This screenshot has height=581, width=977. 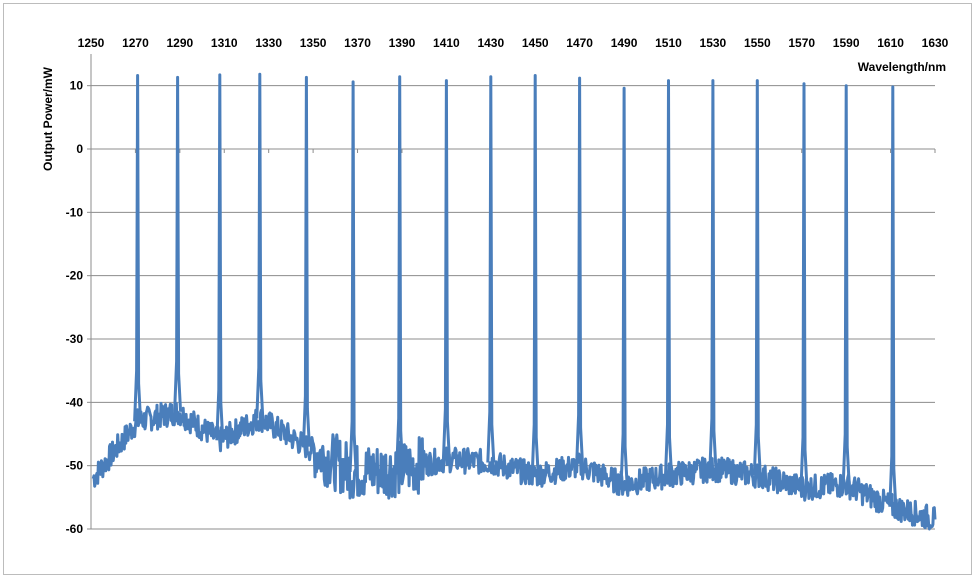 What do you see at coordinates (402, 43) in the screenshot?
I see `x-tick-label: 1390` at bounding box center [402, 43].